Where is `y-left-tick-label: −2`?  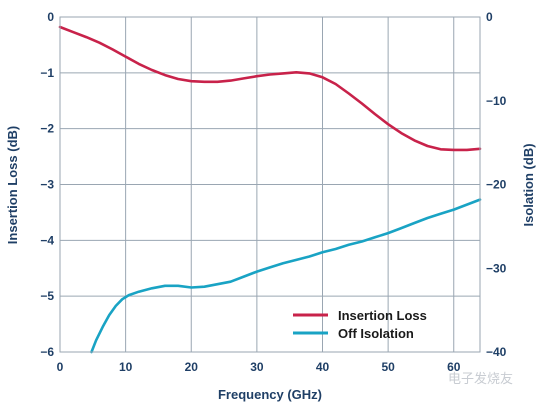
y-left-tick-label: −2 is located at coordinates (47, 129).